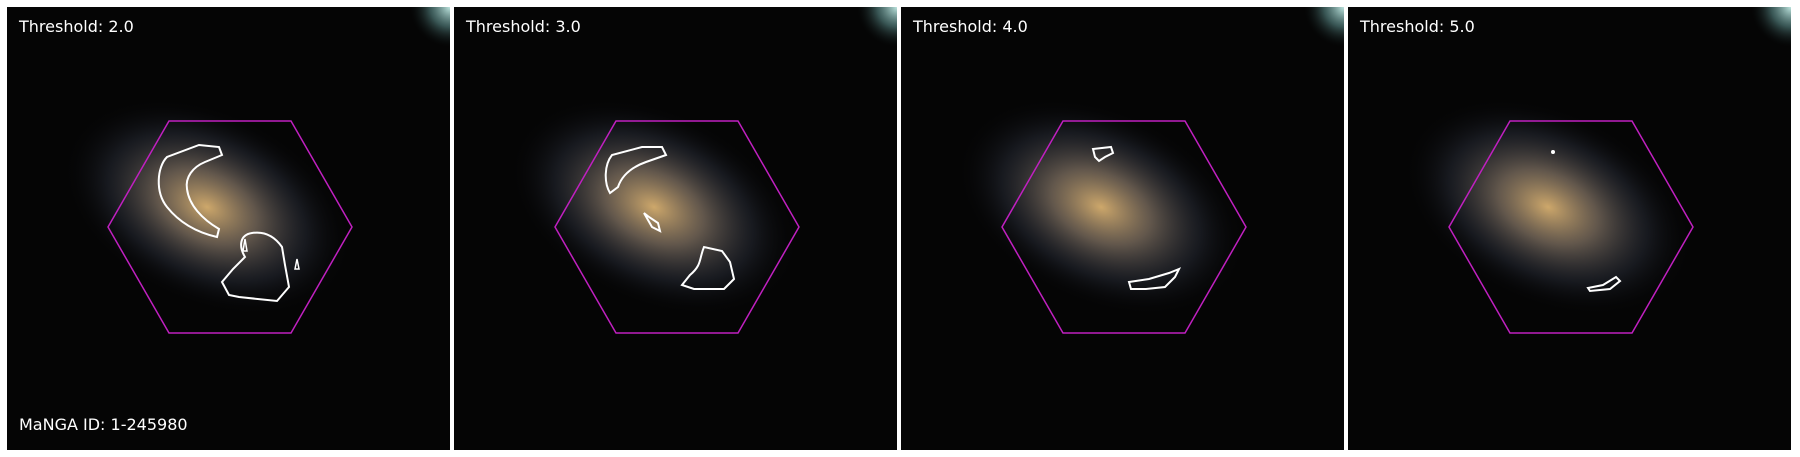 This screenshot has width=1800, height=457. What do you see at coordinates (1417, 26) in the screenshot?
I see `threshold-label: Threshold: 5.0` at bounding box center [1417, 26].